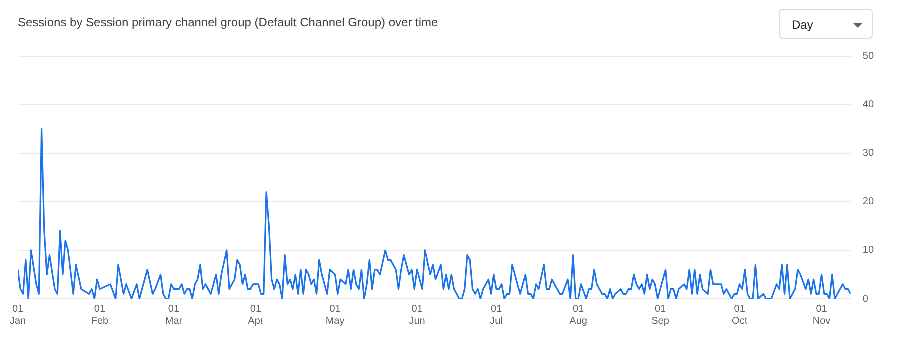 The height and width of the screenshot is (337, 900). I want to click on x-tick-label: 01 Sep, so click(661, 315).